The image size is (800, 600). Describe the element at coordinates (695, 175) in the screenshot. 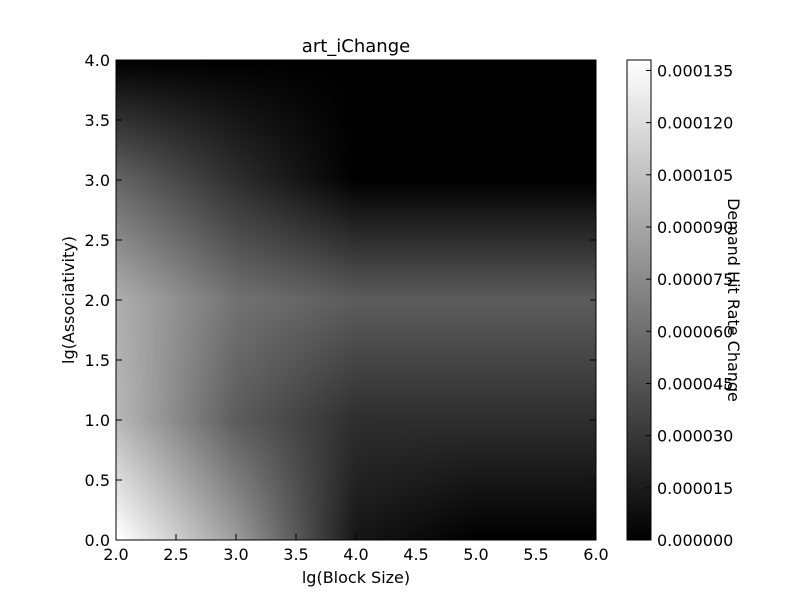

I see `colorbar-tick-label: 0.000105` at that location.